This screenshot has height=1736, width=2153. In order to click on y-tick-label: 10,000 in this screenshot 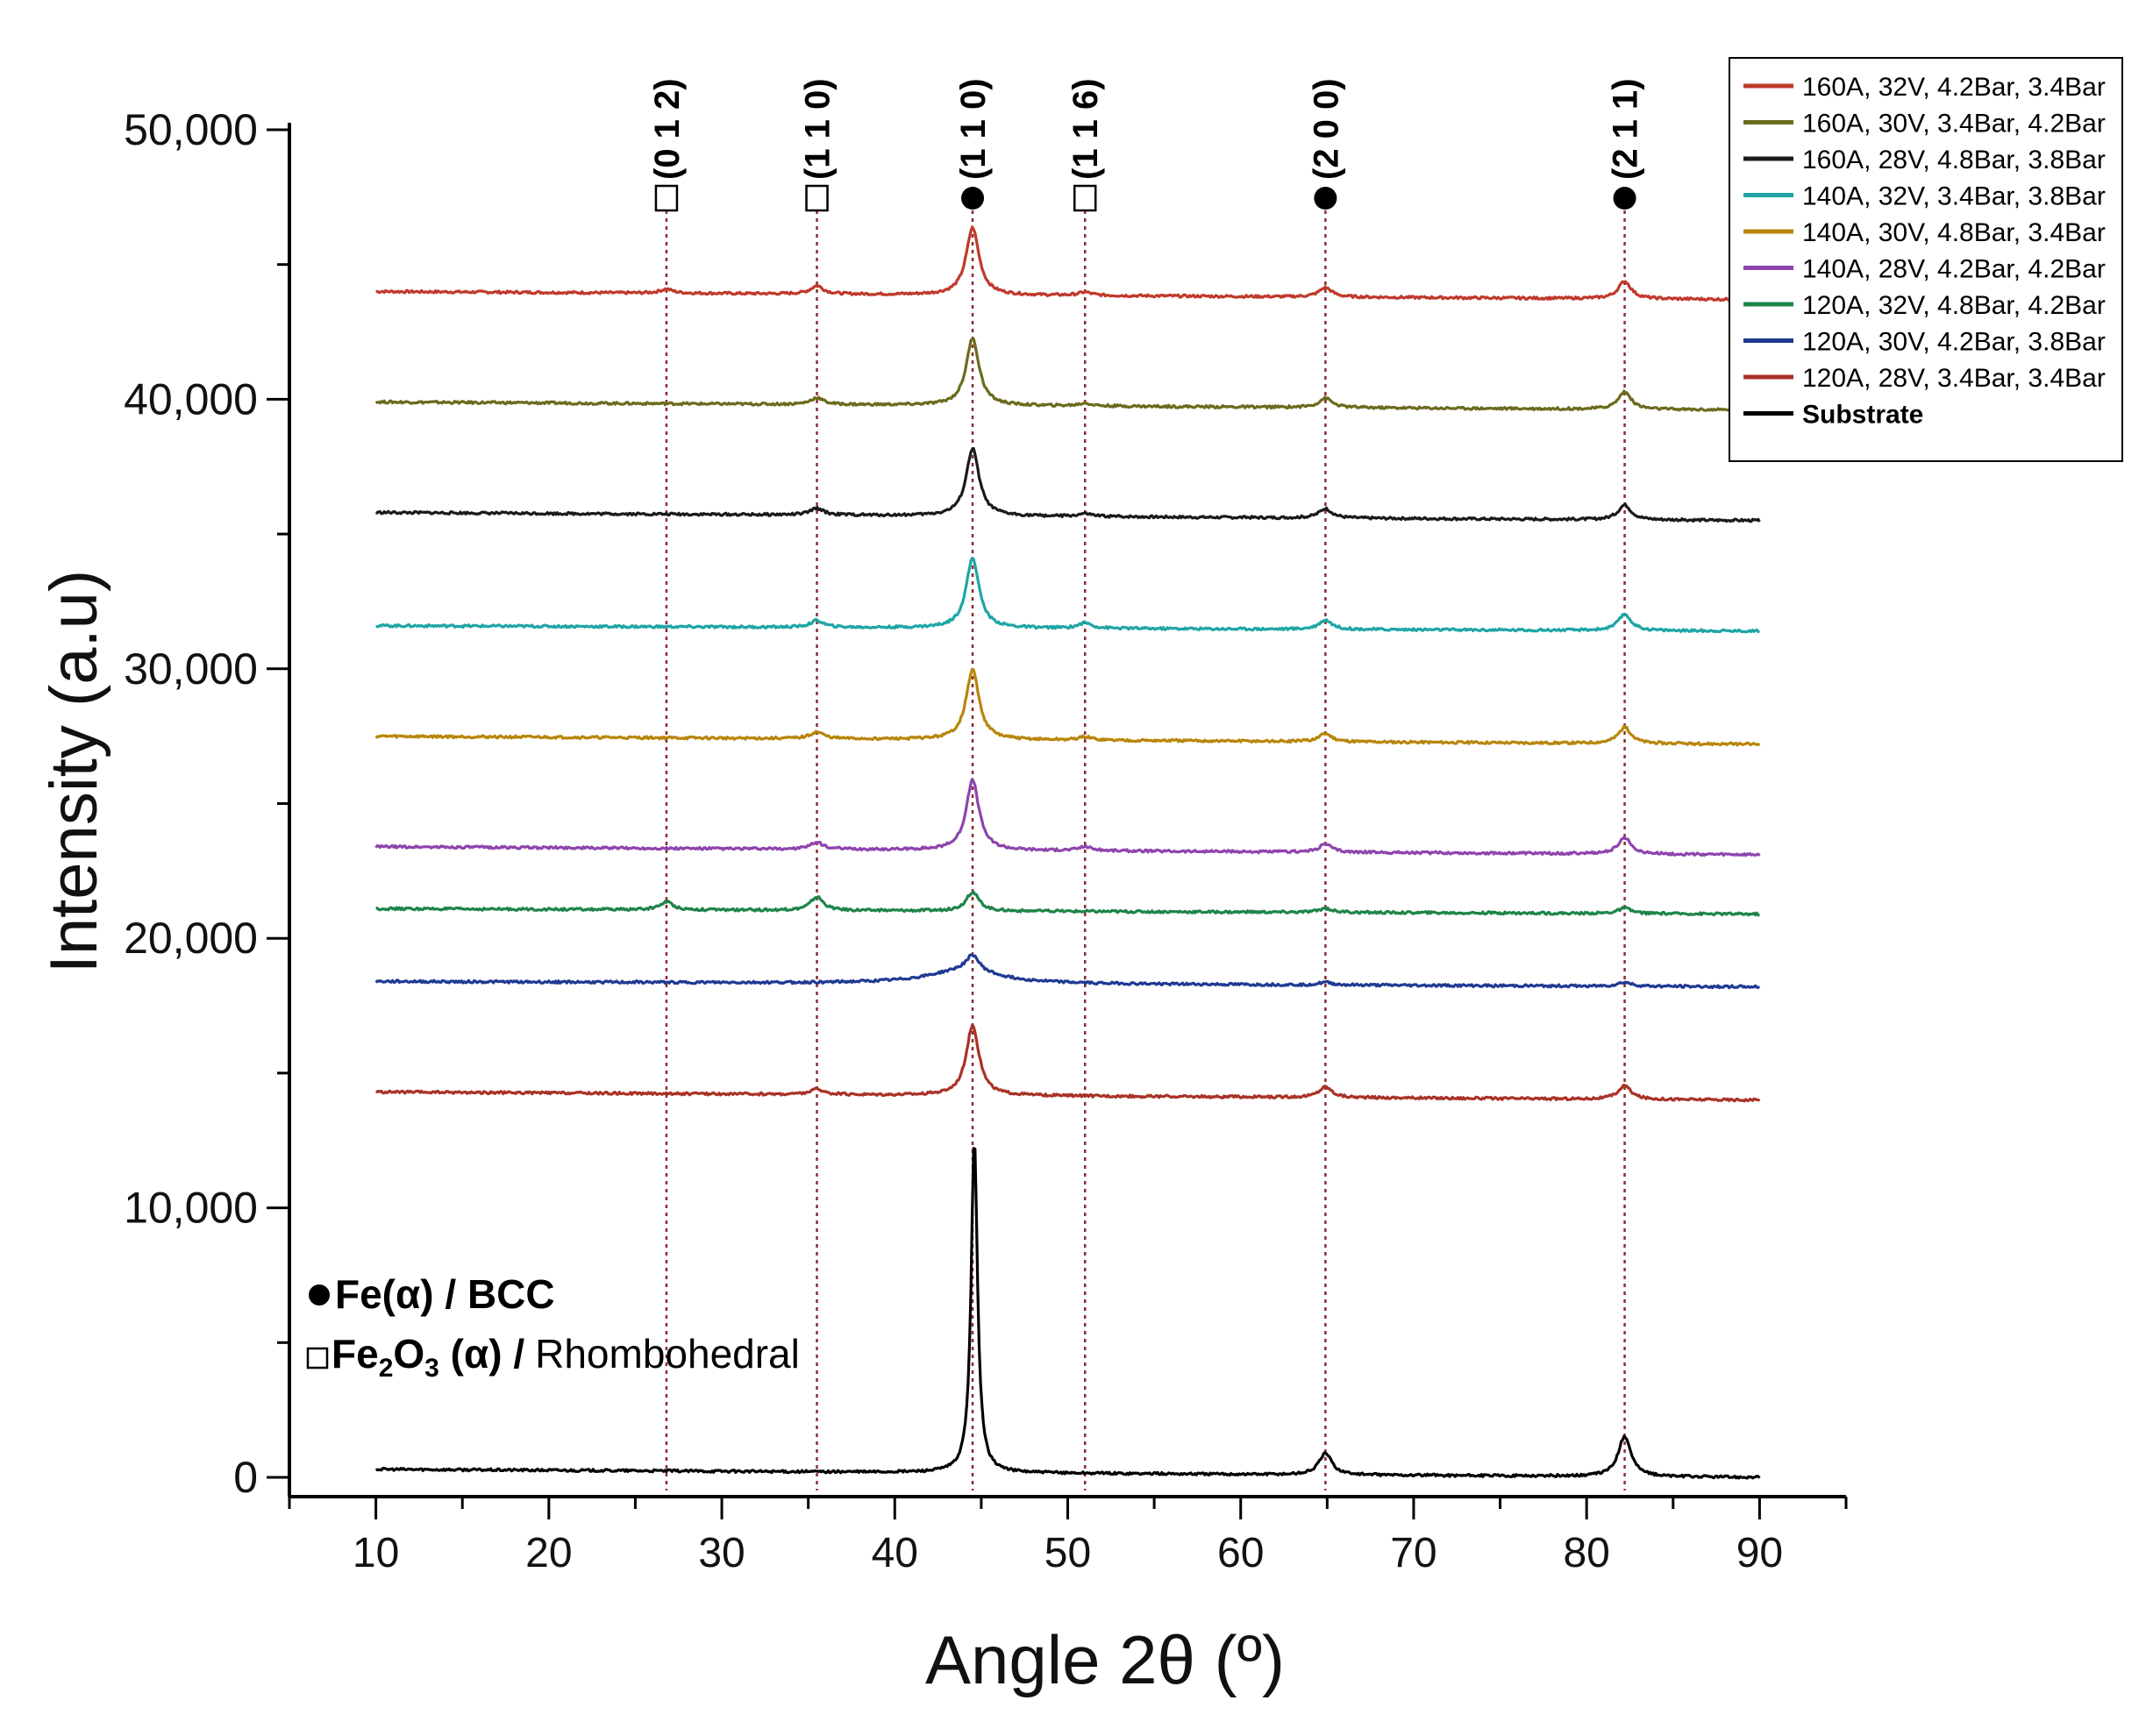, I will do `click(191, 1208)`.